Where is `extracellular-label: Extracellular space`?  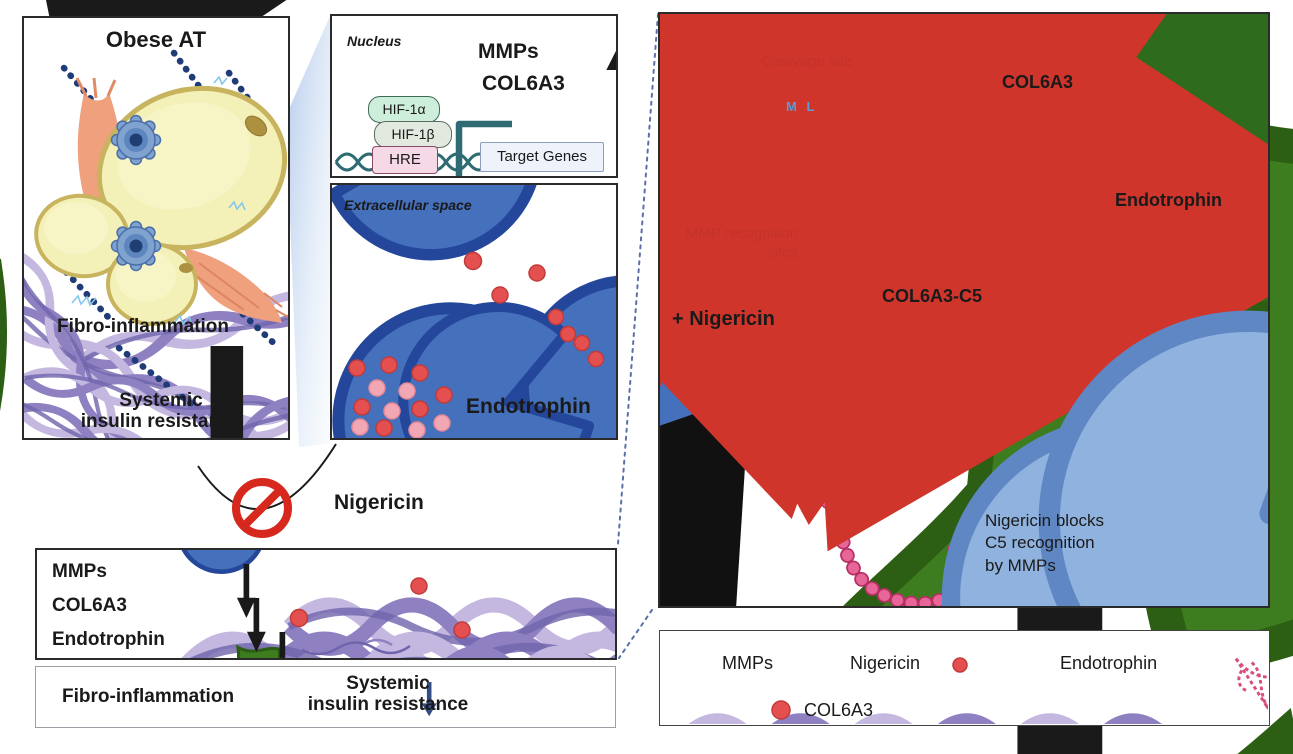
extracellular-label: Extracellular space is located at coordinates (408, 205).